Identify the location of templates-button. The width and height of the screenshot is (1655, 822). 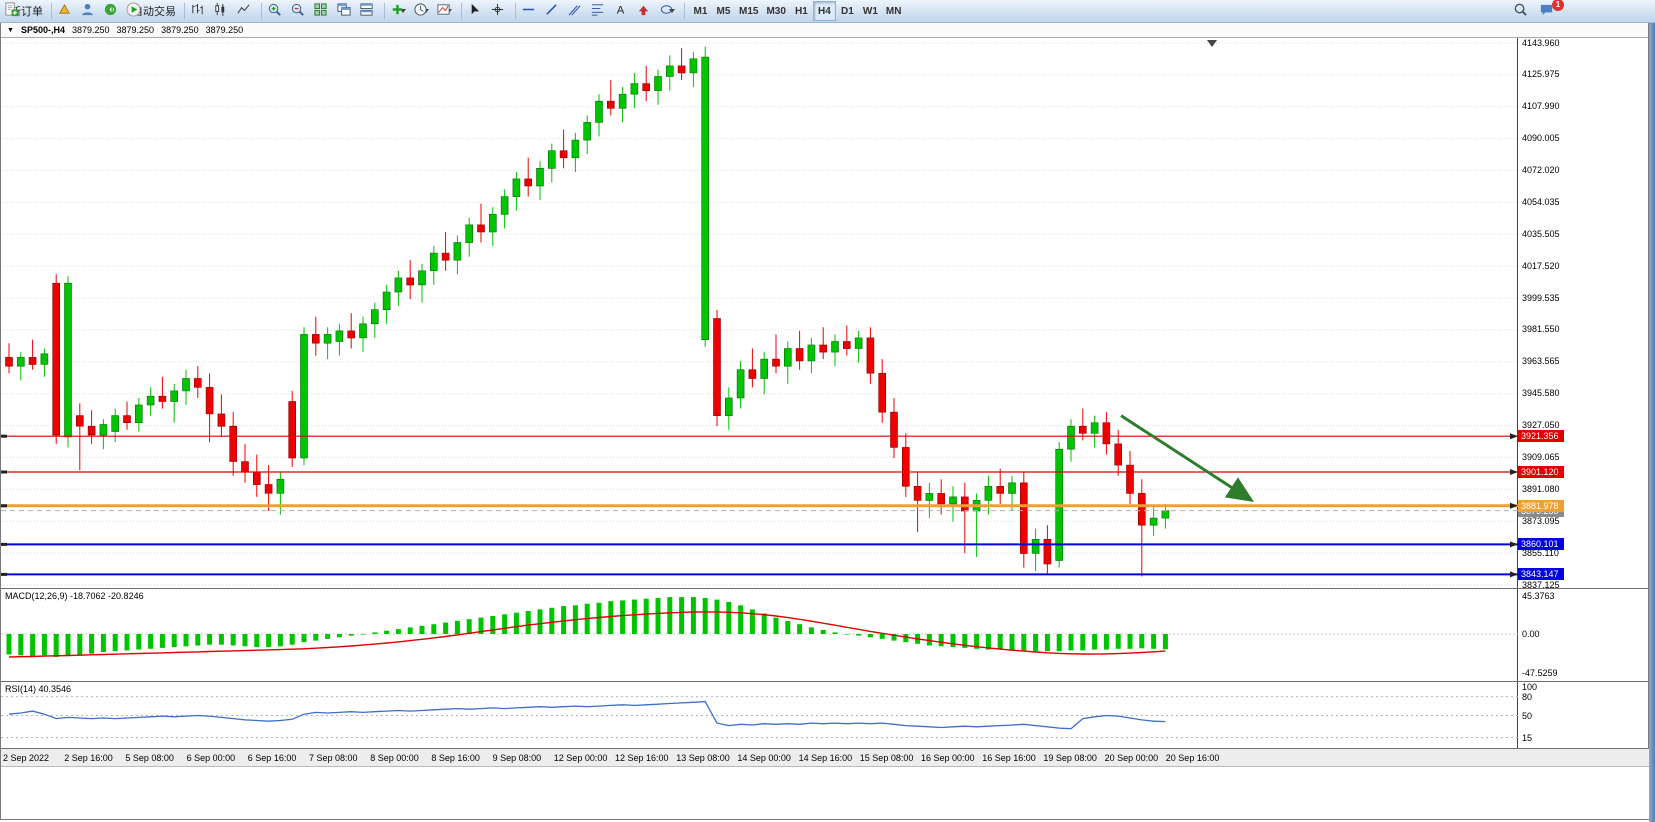
(446, 11).